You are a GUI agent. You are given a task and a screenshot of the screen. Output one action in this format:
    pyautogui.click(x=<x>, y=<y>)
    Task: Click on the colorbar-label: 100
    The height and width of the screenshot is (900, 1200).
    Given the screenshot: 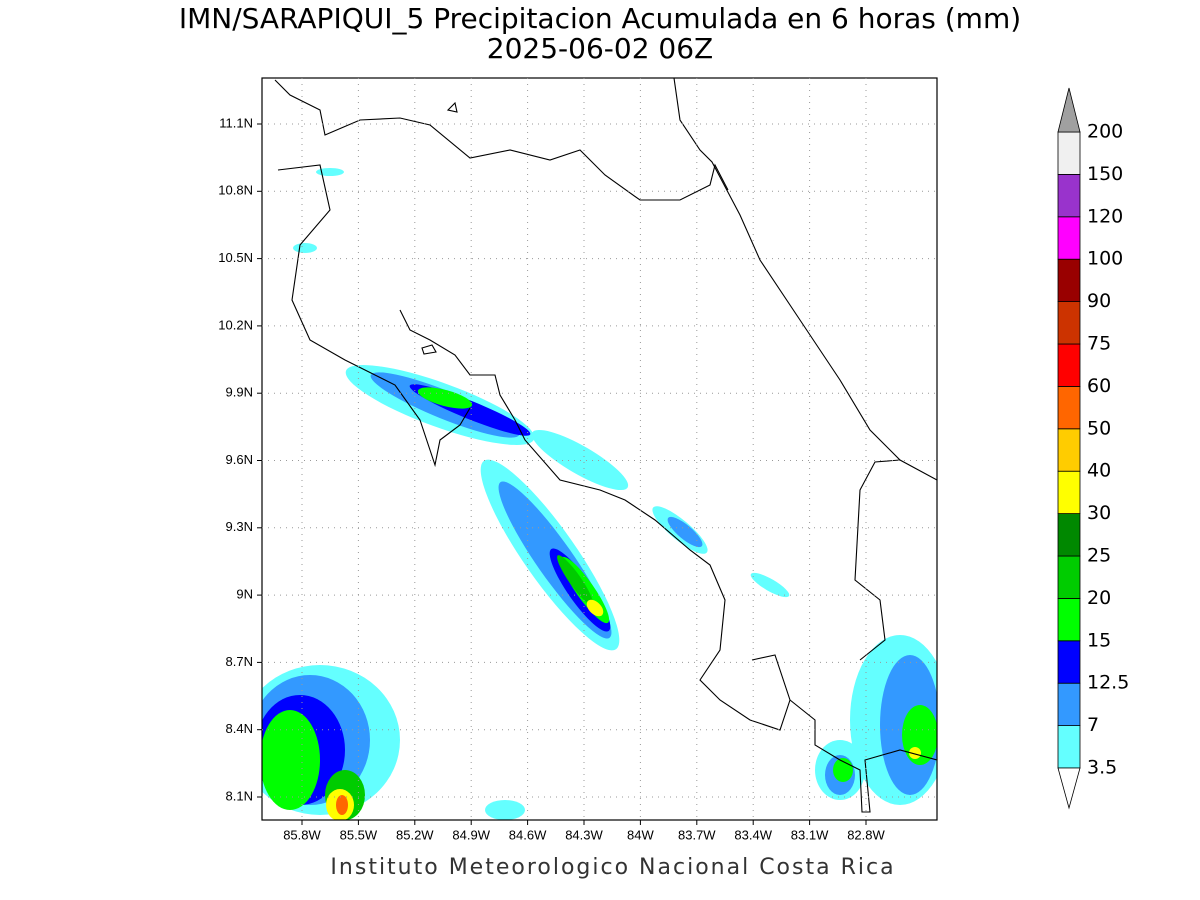 What is the action you would take?
    pyautogui.click(x=1105, y=259)
    